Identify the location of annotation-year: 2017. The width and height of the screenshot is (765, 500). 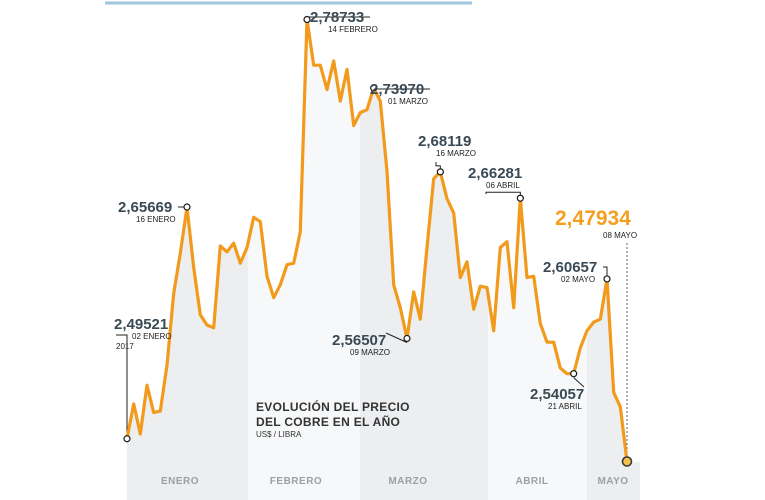
(125, 346).